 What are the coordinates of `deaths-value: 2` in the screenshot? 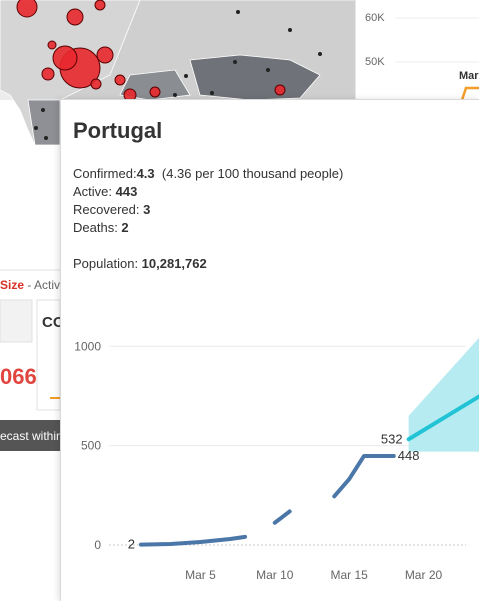 It's located at (125, 227).